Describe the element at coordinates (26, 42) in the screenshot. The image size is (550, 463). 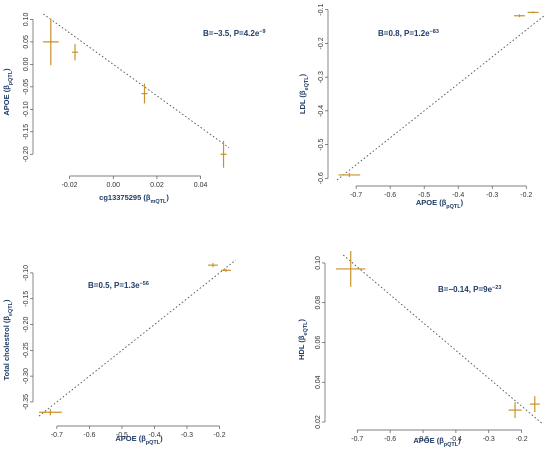
I see `y-tick-label: 0.05` at that location.